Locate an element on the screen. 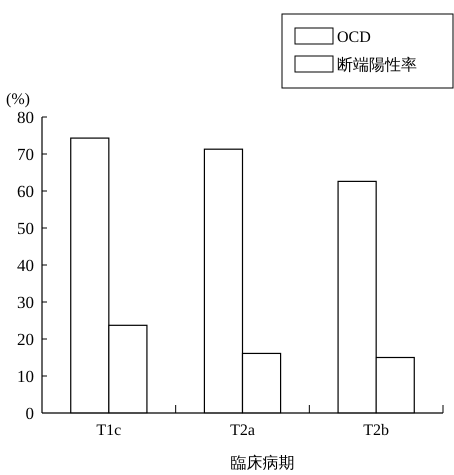 The image size is (454, 475). y-tick-label: 80 is located at coordinates (25, 117).